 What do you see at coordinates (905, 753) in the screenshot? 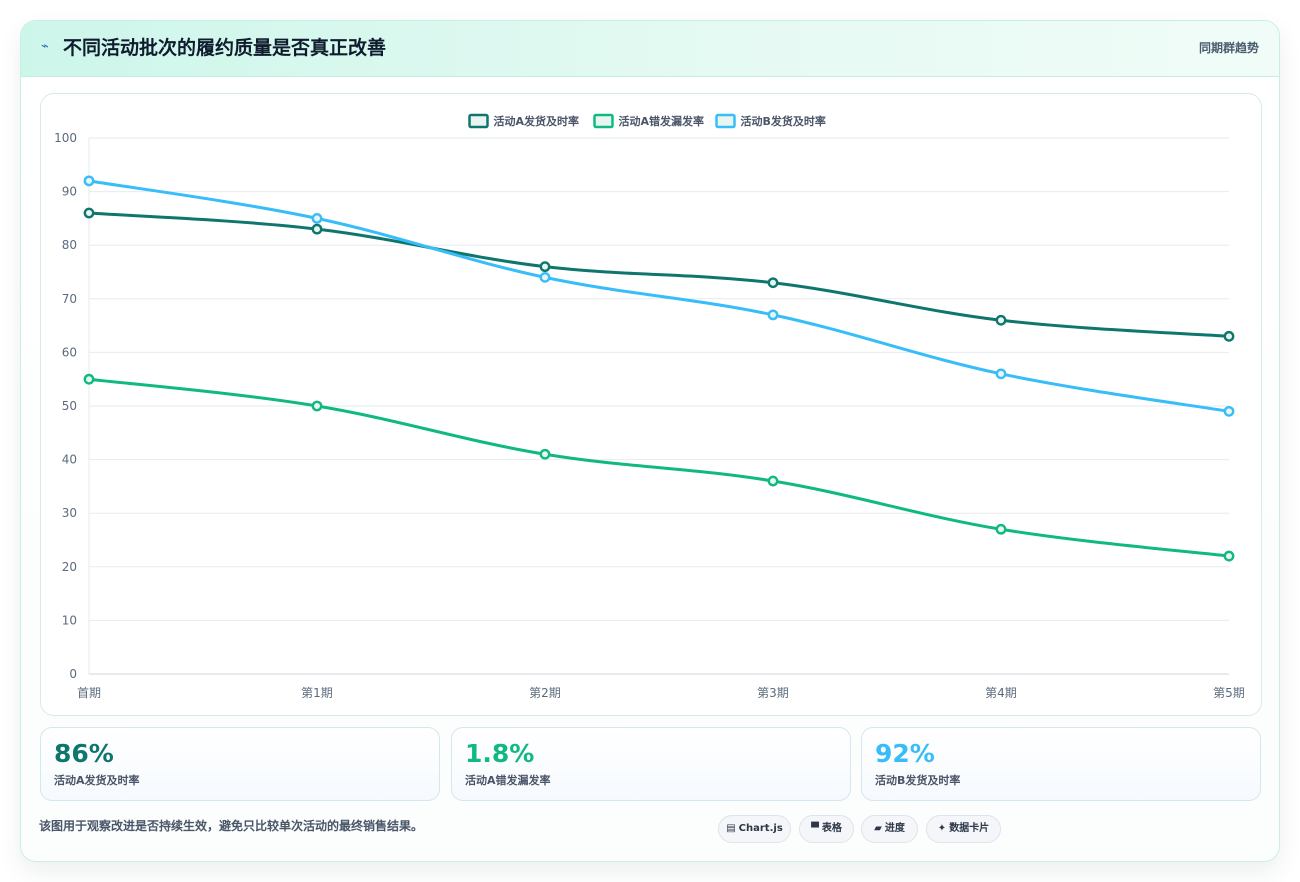
I see `stat-value: 92%` at bounding box center [905, 753].